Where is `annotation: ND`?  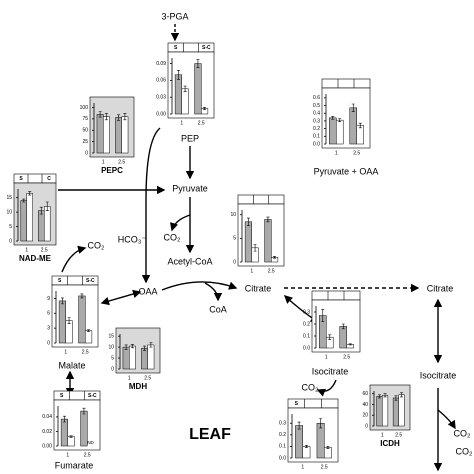 annotation: ND is located at coordinates (90, 442).